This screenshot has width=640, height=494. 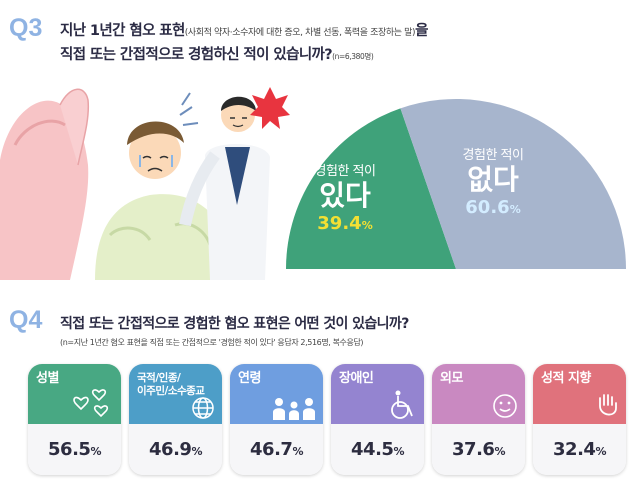 I want to click on category-card-gender: 성별 56.5%, so click(x=74, y=419).